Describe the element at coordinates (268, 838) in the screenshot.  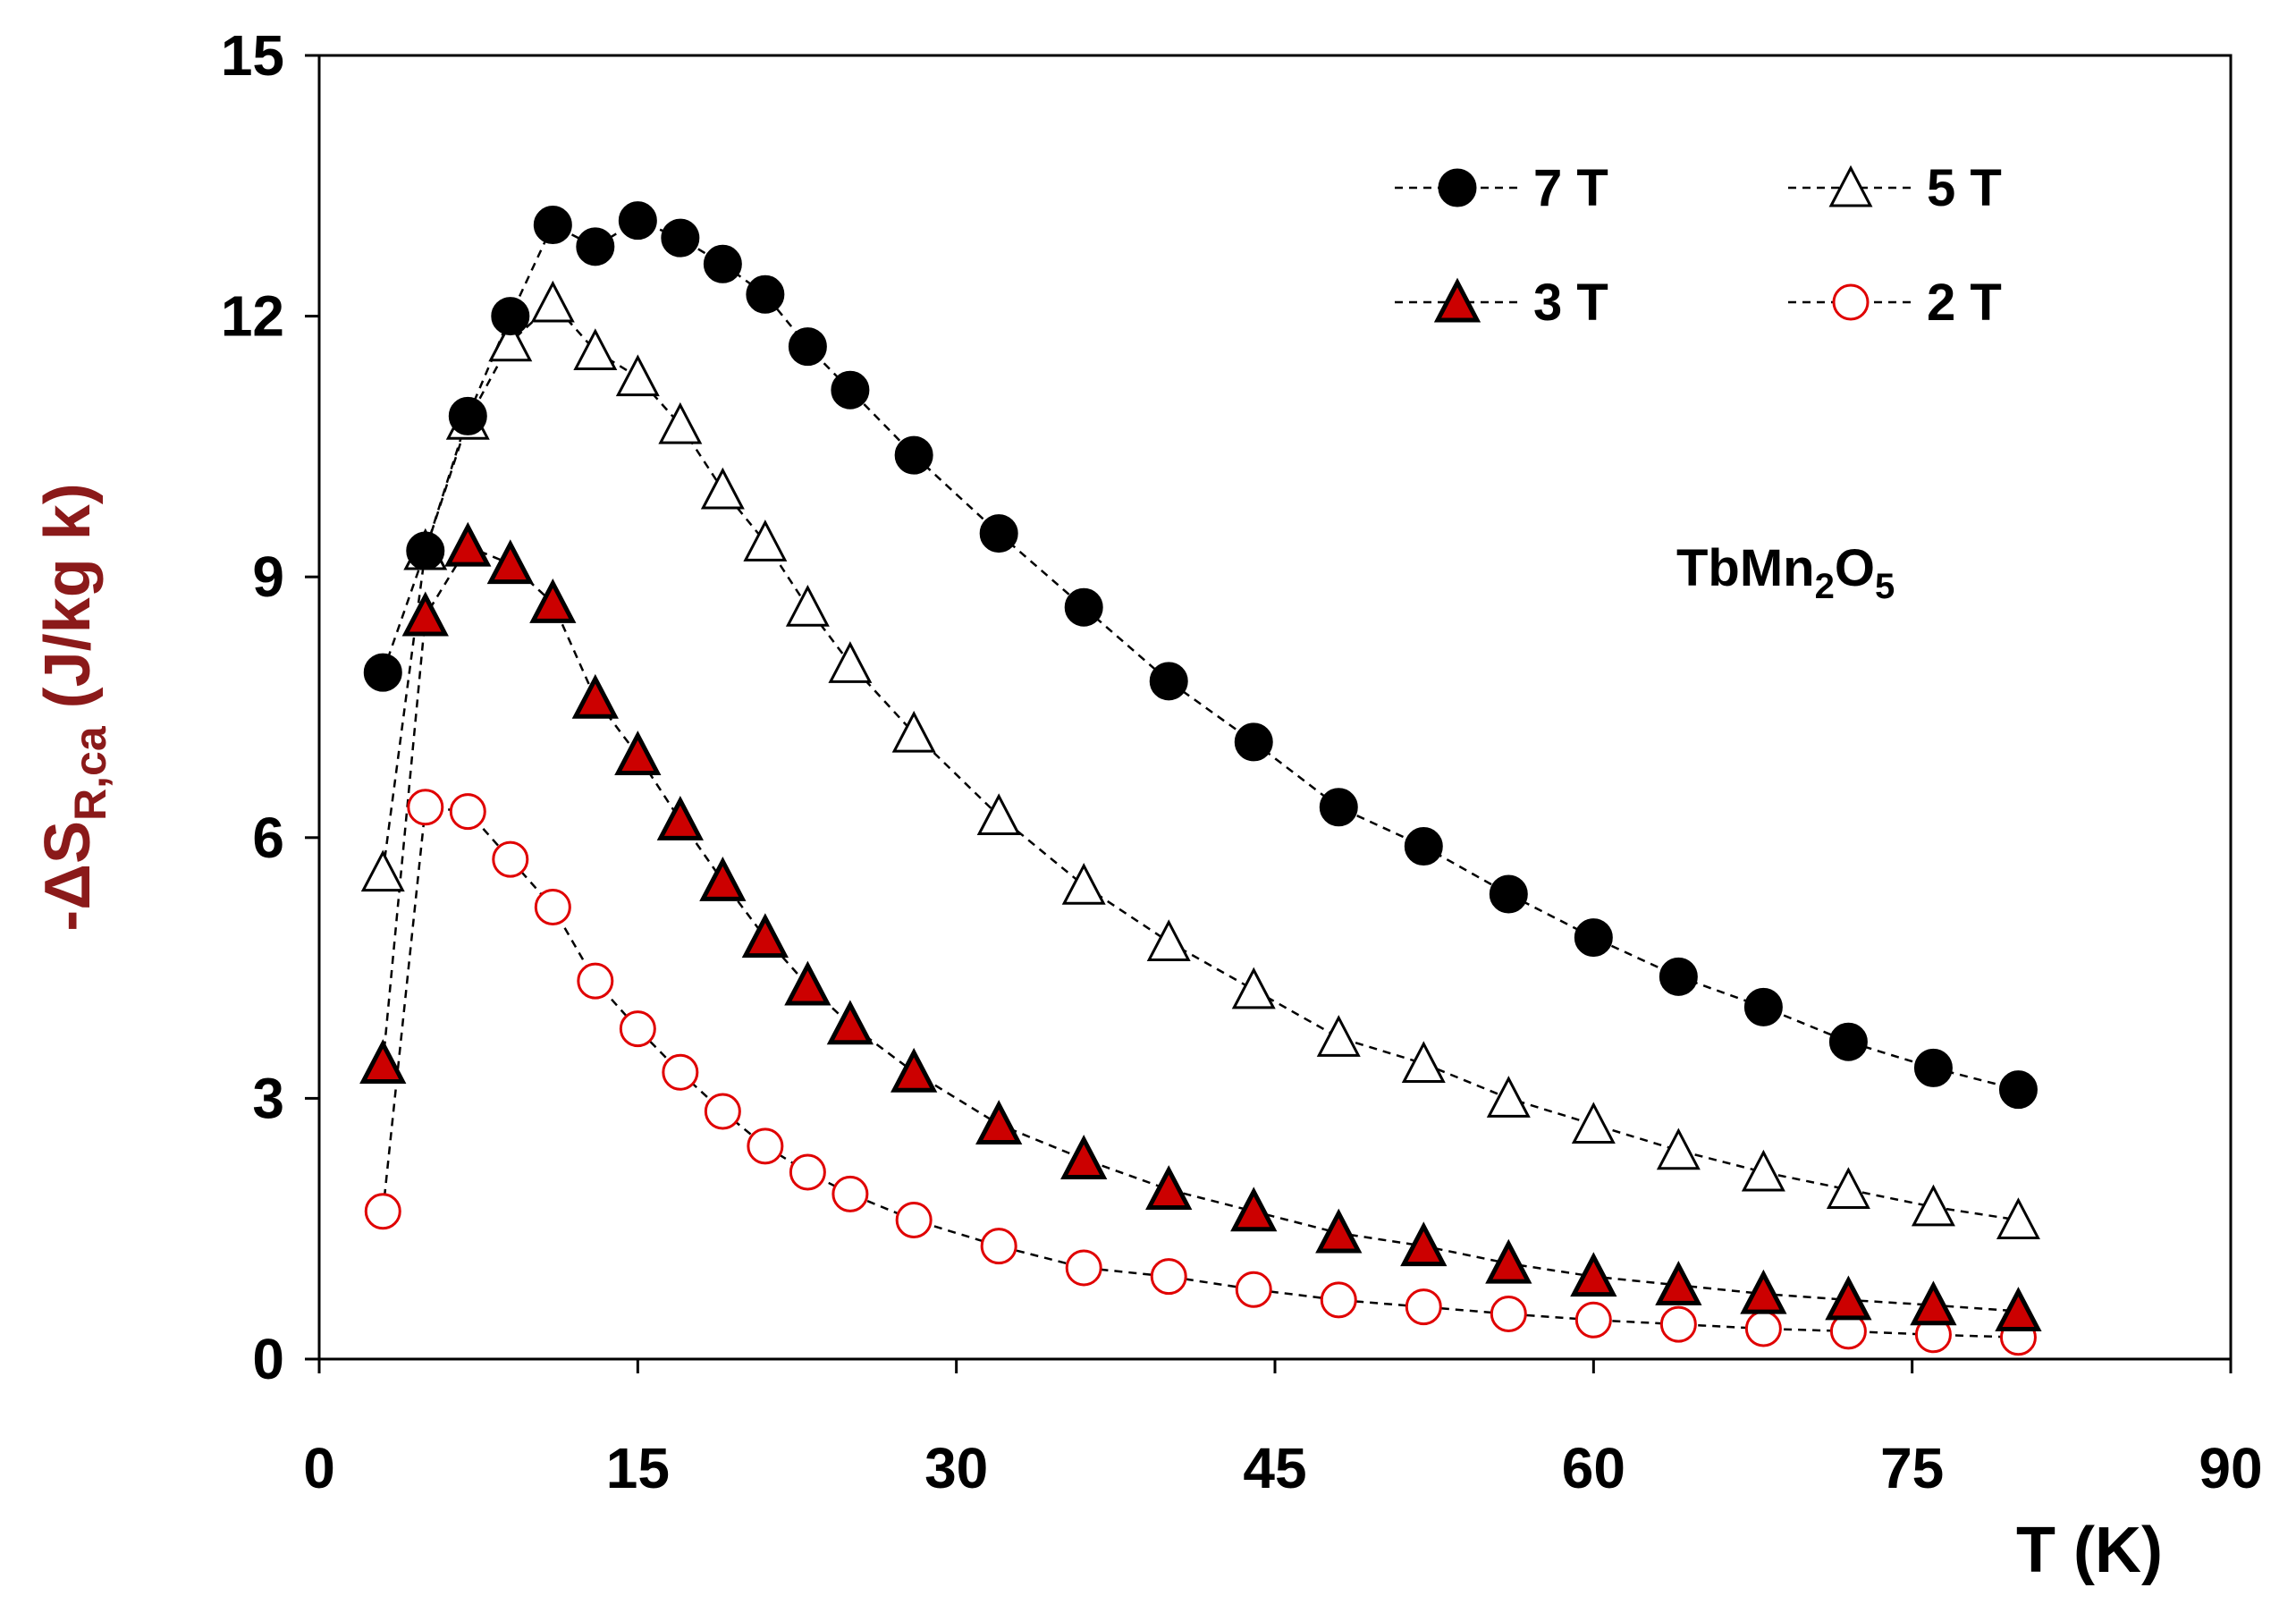
I see `y-tick-label-2: 6` at that location.